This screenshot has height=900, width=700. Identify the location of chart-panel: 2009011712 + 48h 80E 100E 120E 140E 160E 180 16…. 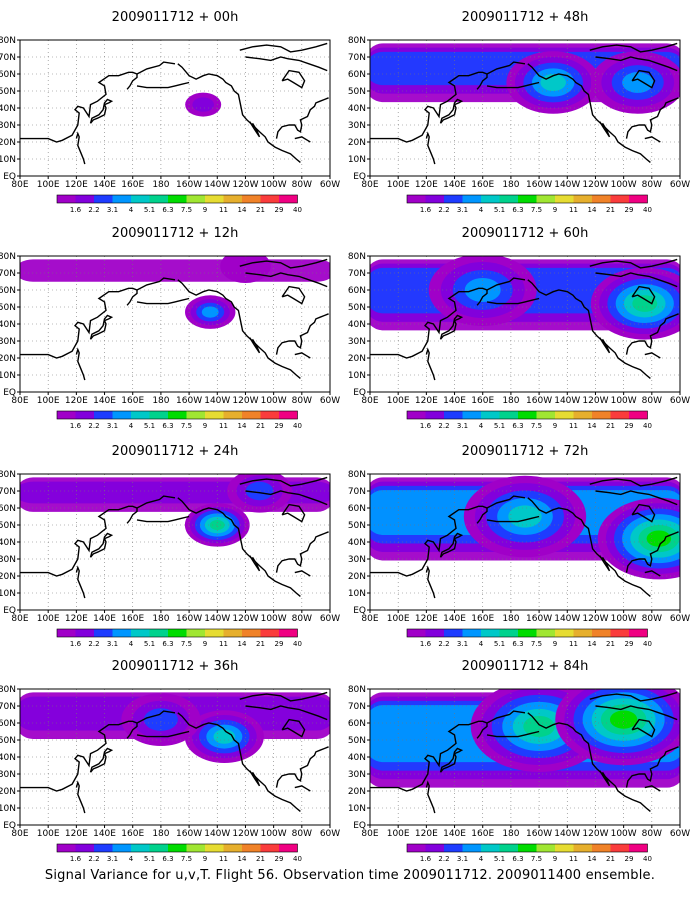
(519, 112).